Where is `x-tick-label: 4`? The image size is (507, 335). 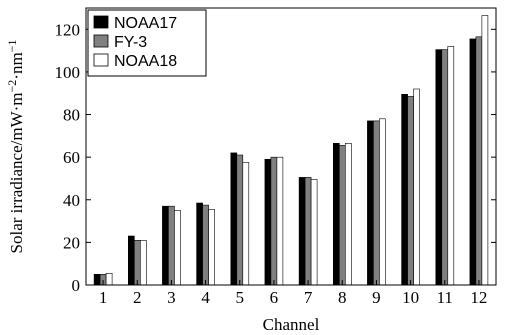 x-tick-label: 4 is located at coordinates (205, 297).